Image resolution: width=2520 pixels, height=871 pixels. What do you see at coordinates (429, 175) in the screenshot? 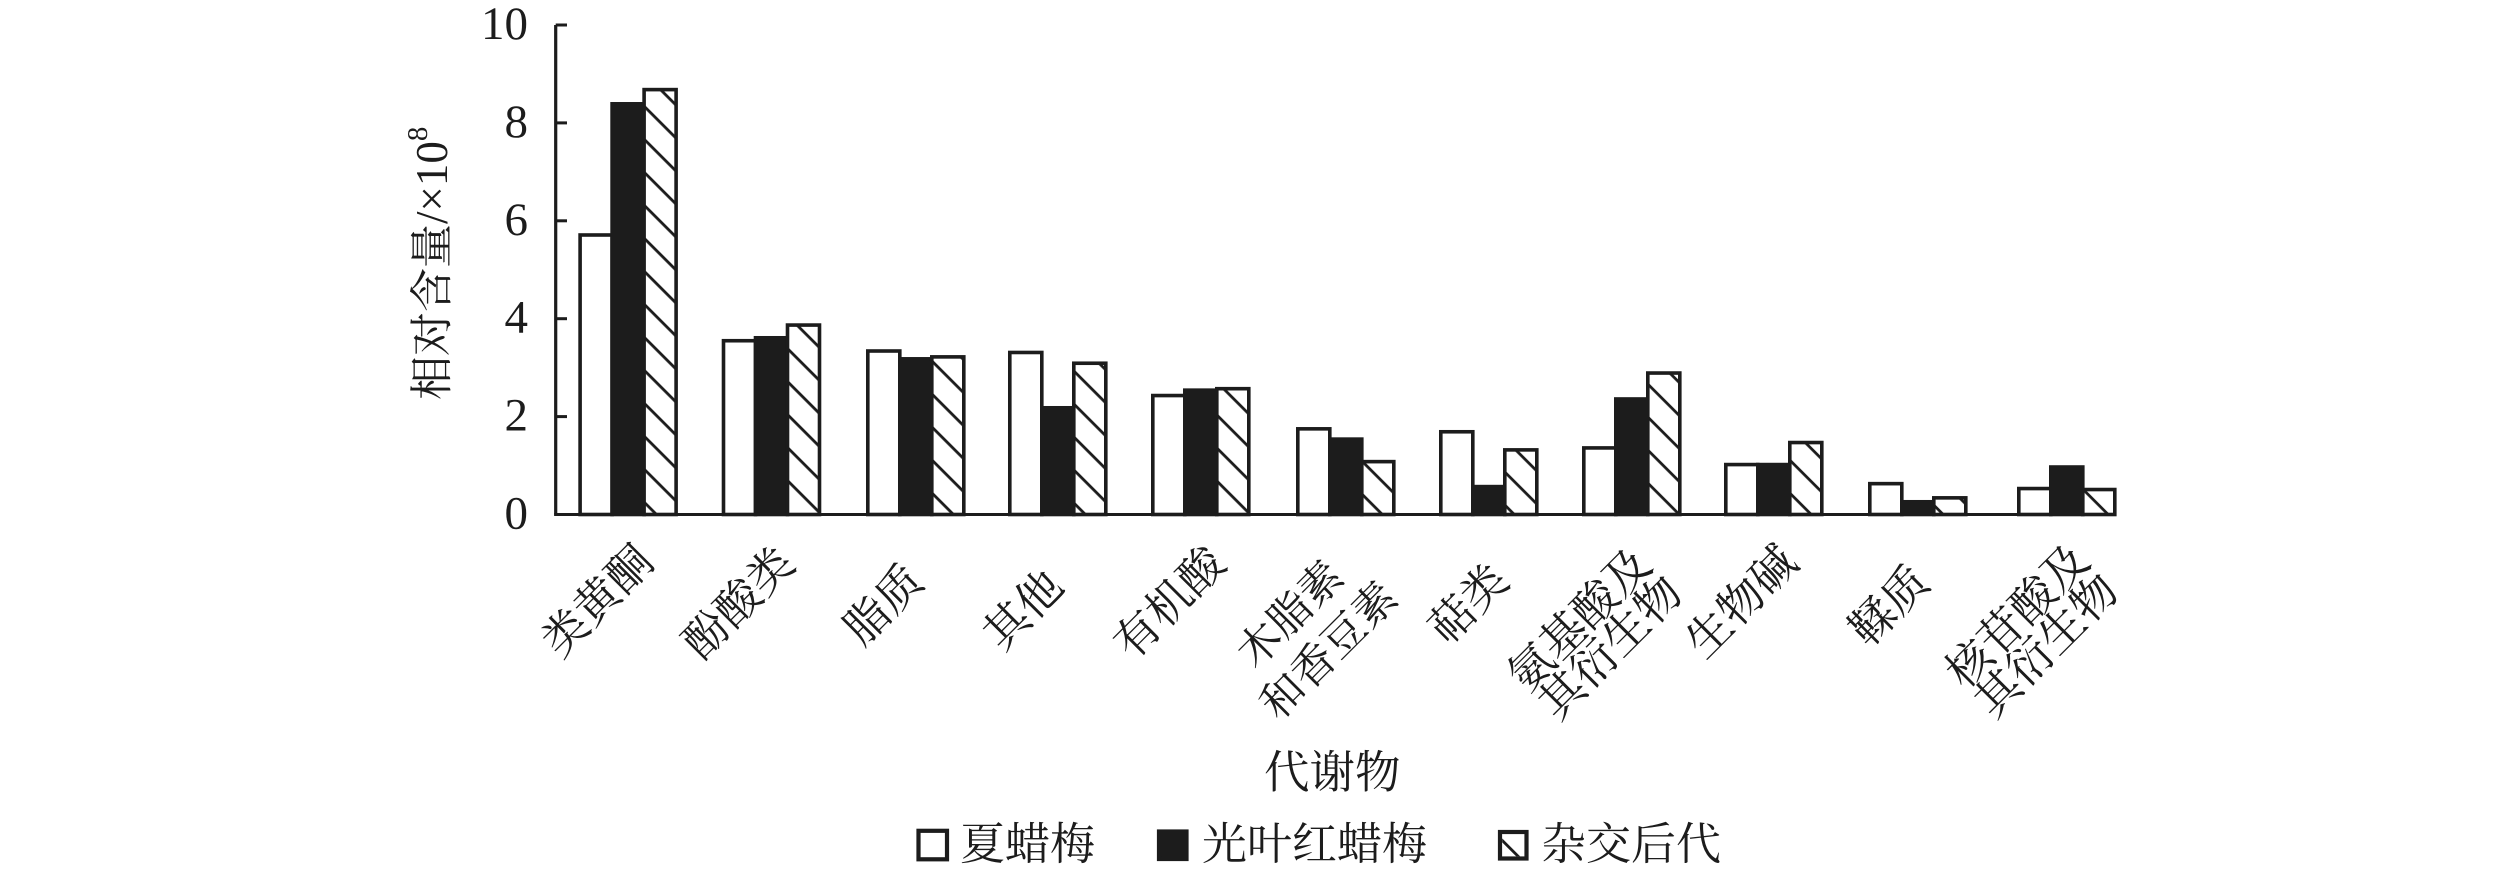
I see `svg-text: /×108` at bounding box center [429, 175].